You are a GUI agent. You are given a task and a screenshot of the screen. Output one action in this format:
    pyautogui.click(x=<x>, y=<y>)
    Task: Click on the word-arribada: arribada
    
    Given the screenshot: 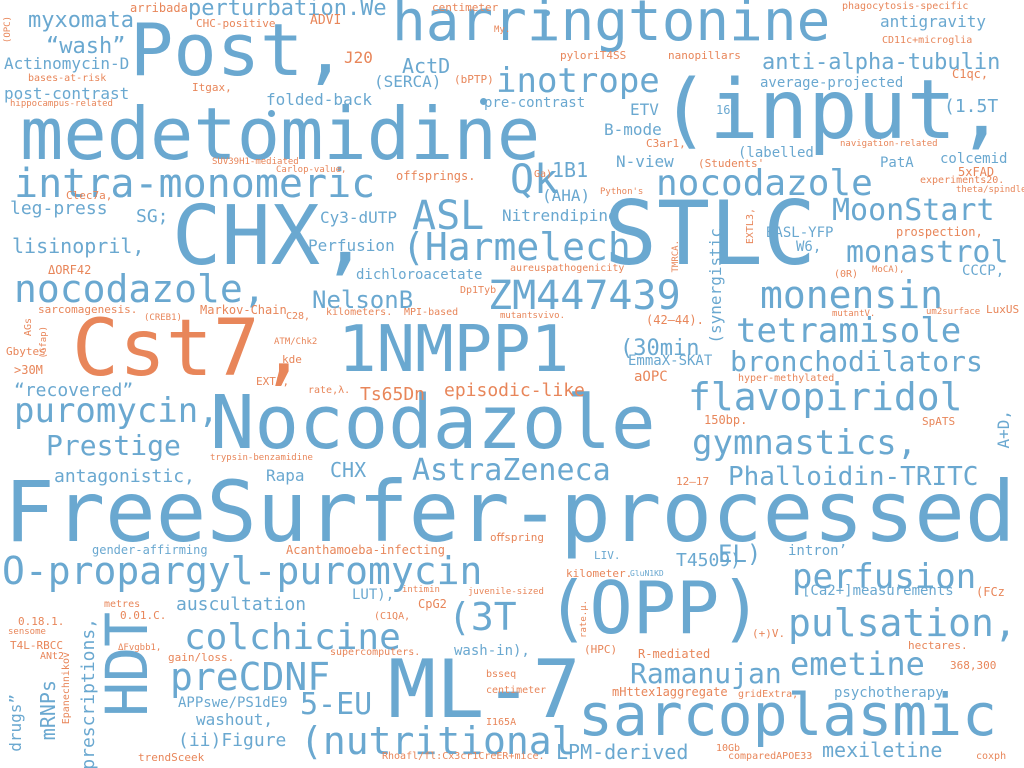 What is the action you would take?
    pyautogui.click(x=159, y=8)
    